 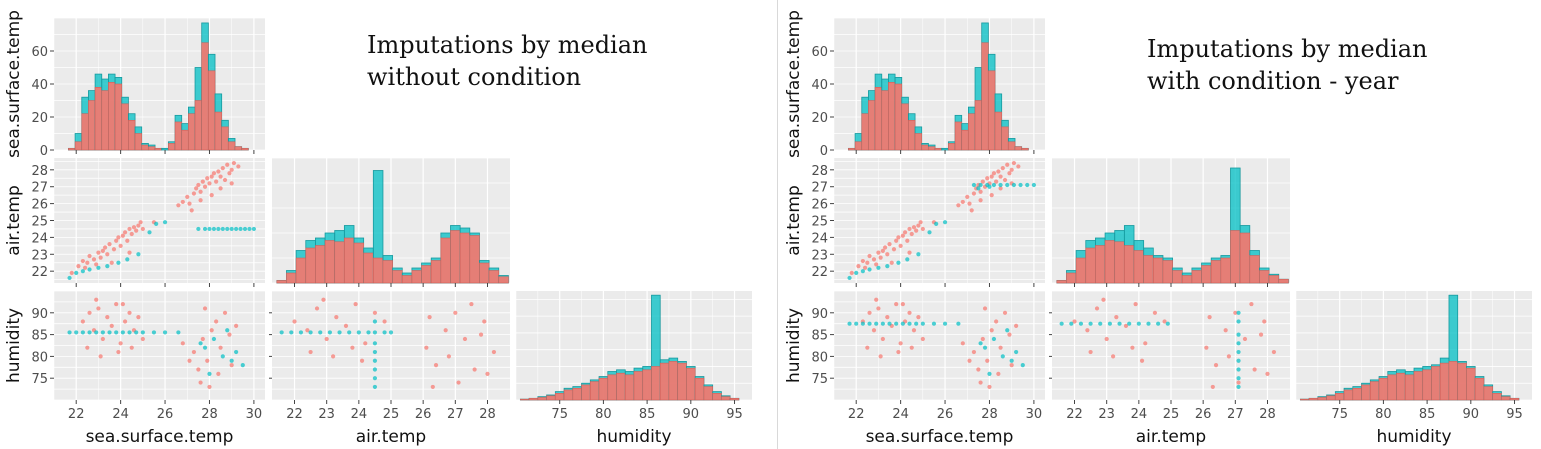 I want to click on y-tick-label: 24, so click(x=819, y=238).